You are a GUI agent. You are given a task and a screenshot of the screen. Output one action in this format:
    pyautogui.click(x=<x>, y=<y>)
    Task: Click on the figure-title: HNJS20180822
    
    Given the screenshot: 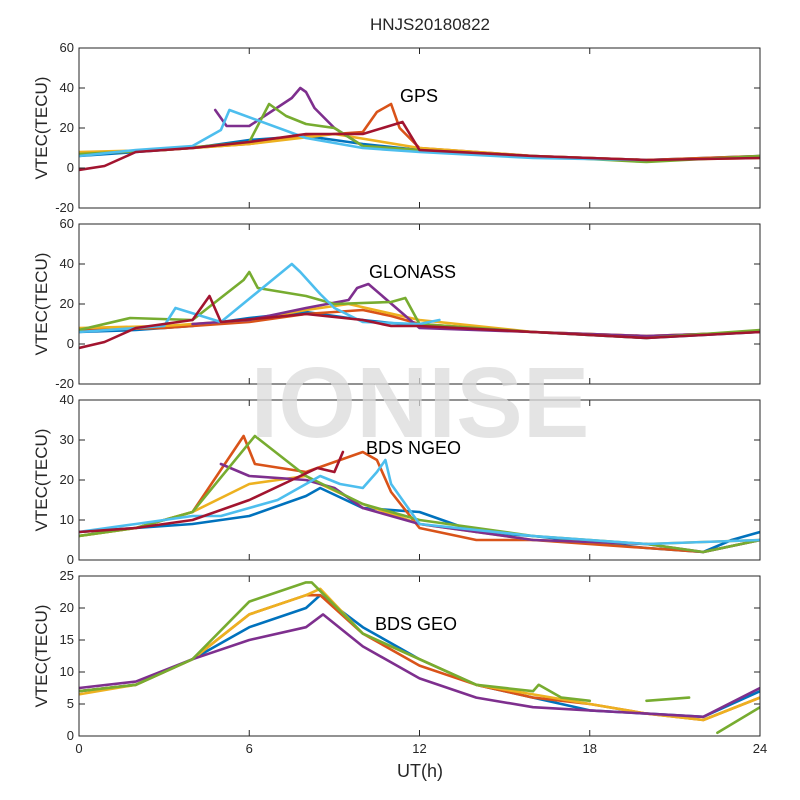 What is the action you would take?
    pyautogui.click(x=430, y=24)
    